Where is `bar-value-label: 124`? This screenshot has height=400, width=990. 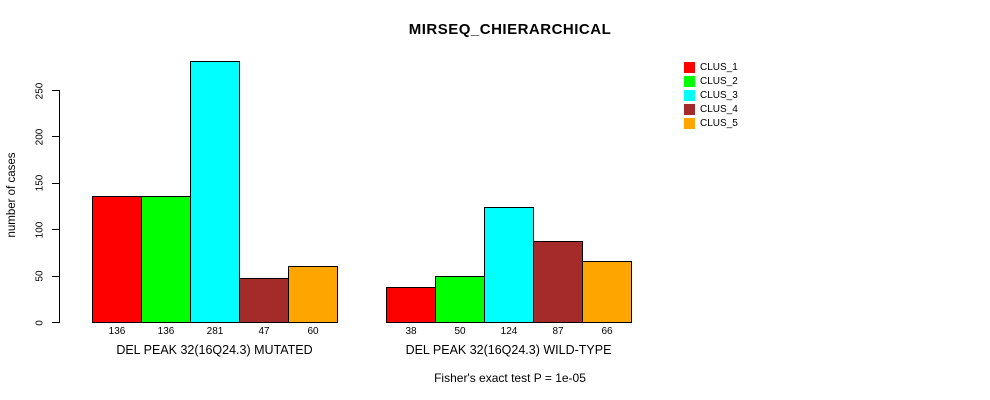
bar-value-label: 124 is located at coordinates (509, 331).